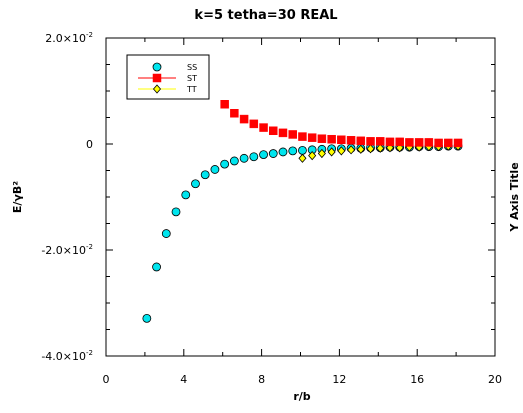 The height and width of the screenshot is (413, 523). Describe the element at coordinates (67, 250) in the screenshot. I see `y-tick-label: -2.0×10⁻²` at that location.